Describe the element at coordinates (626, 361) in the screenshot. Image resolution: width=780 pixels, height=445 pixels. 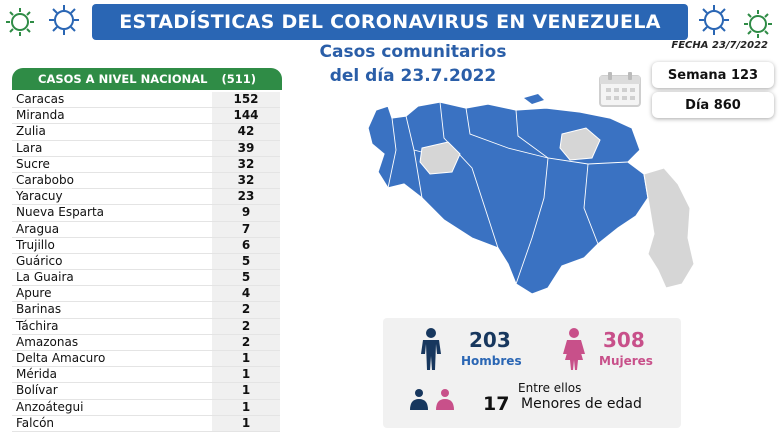
I see `female-label: Mujeres` at that location.